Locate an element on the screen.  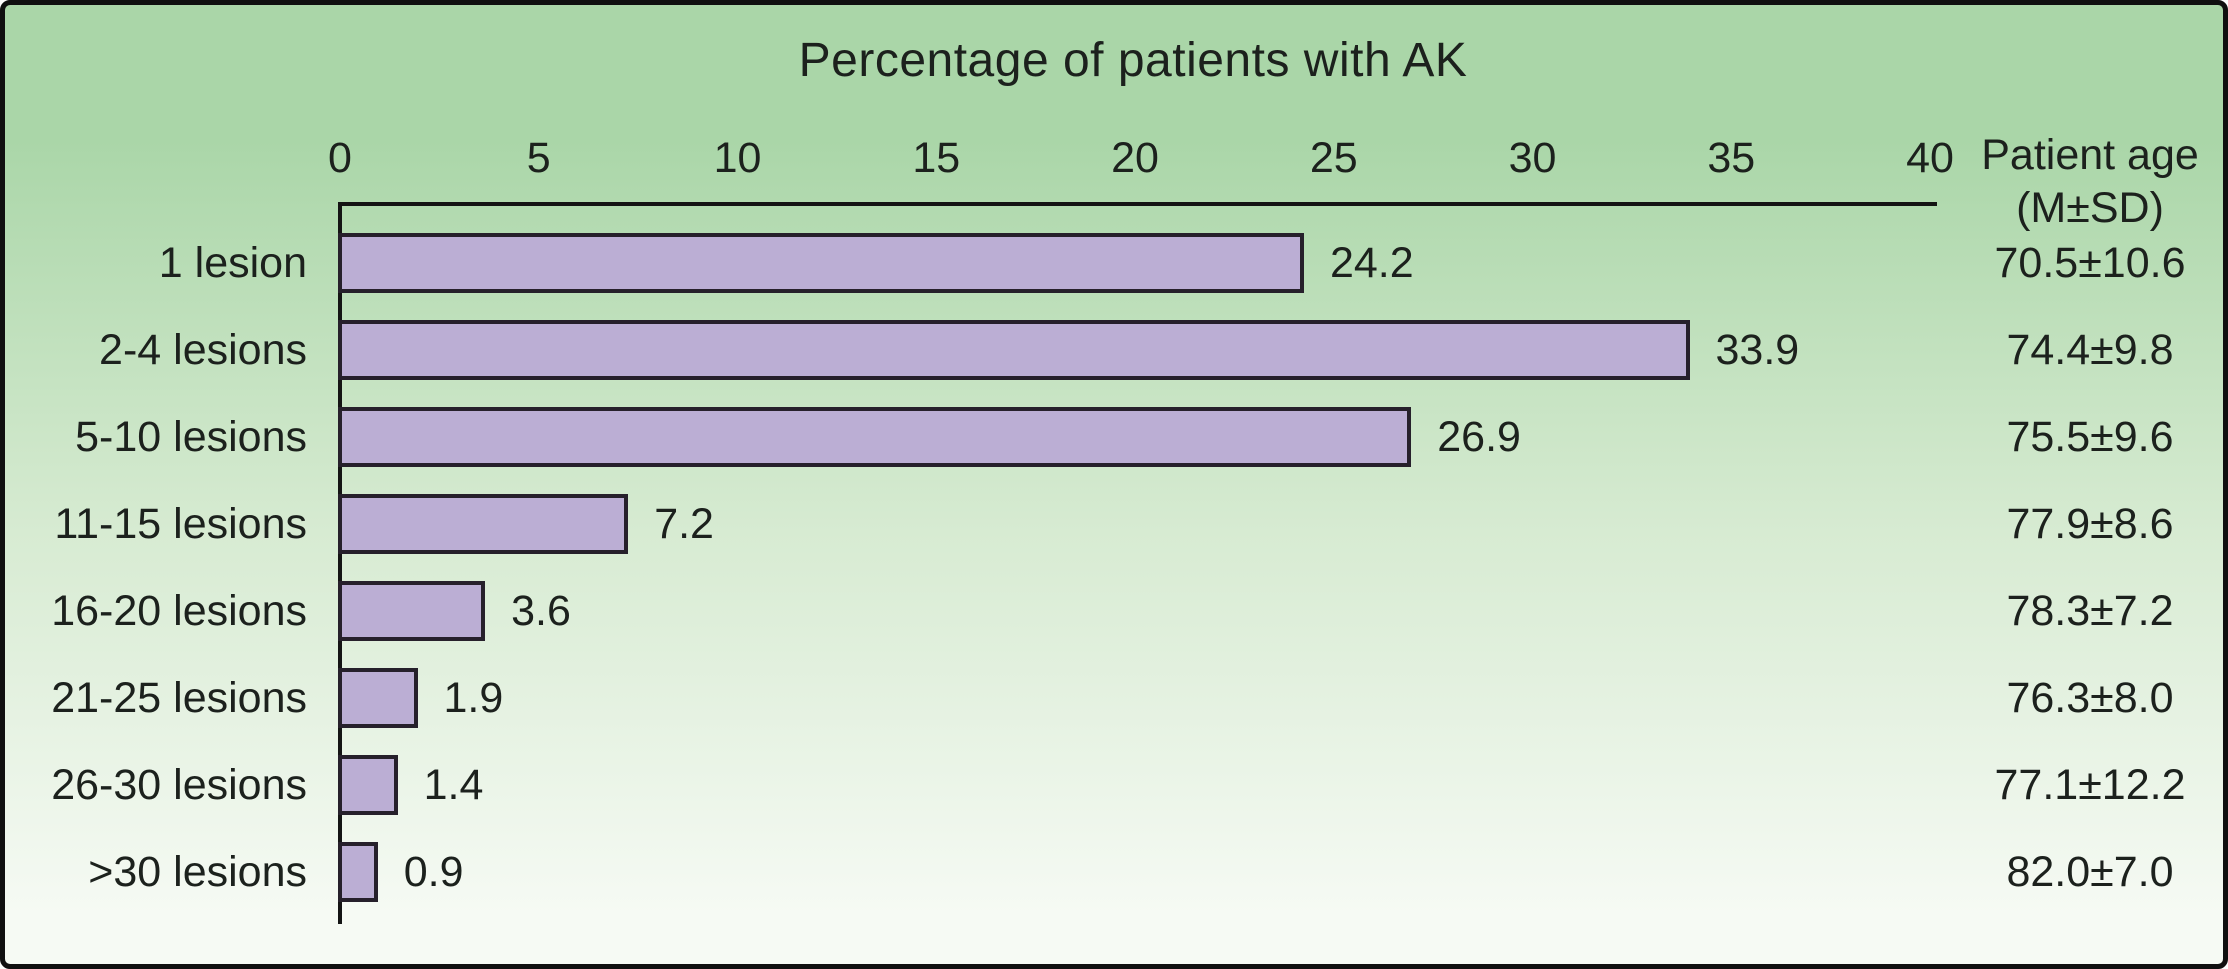
x-tick-label-15: 15 is located at coordinates (936, 158).